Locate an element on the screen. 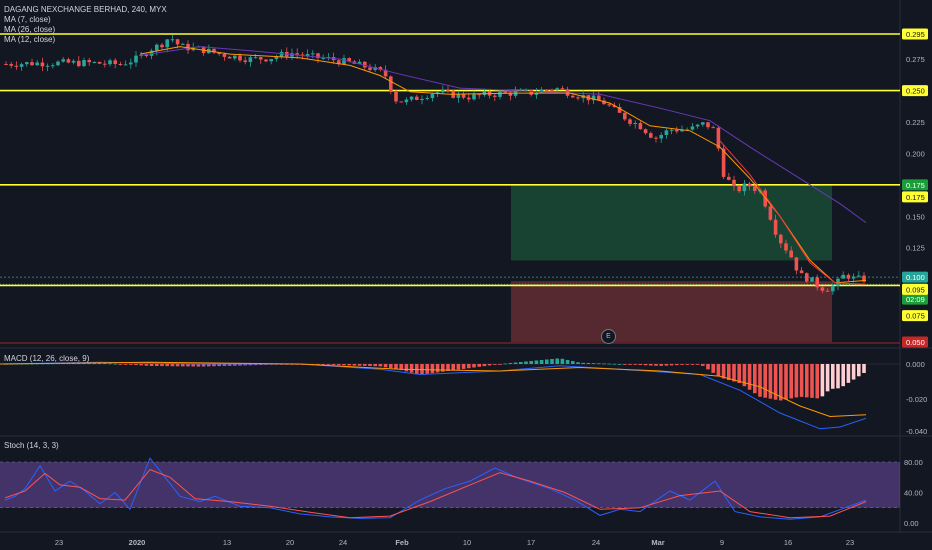  price-tag-teal: 0.100 is located at coordinates (915, 277).